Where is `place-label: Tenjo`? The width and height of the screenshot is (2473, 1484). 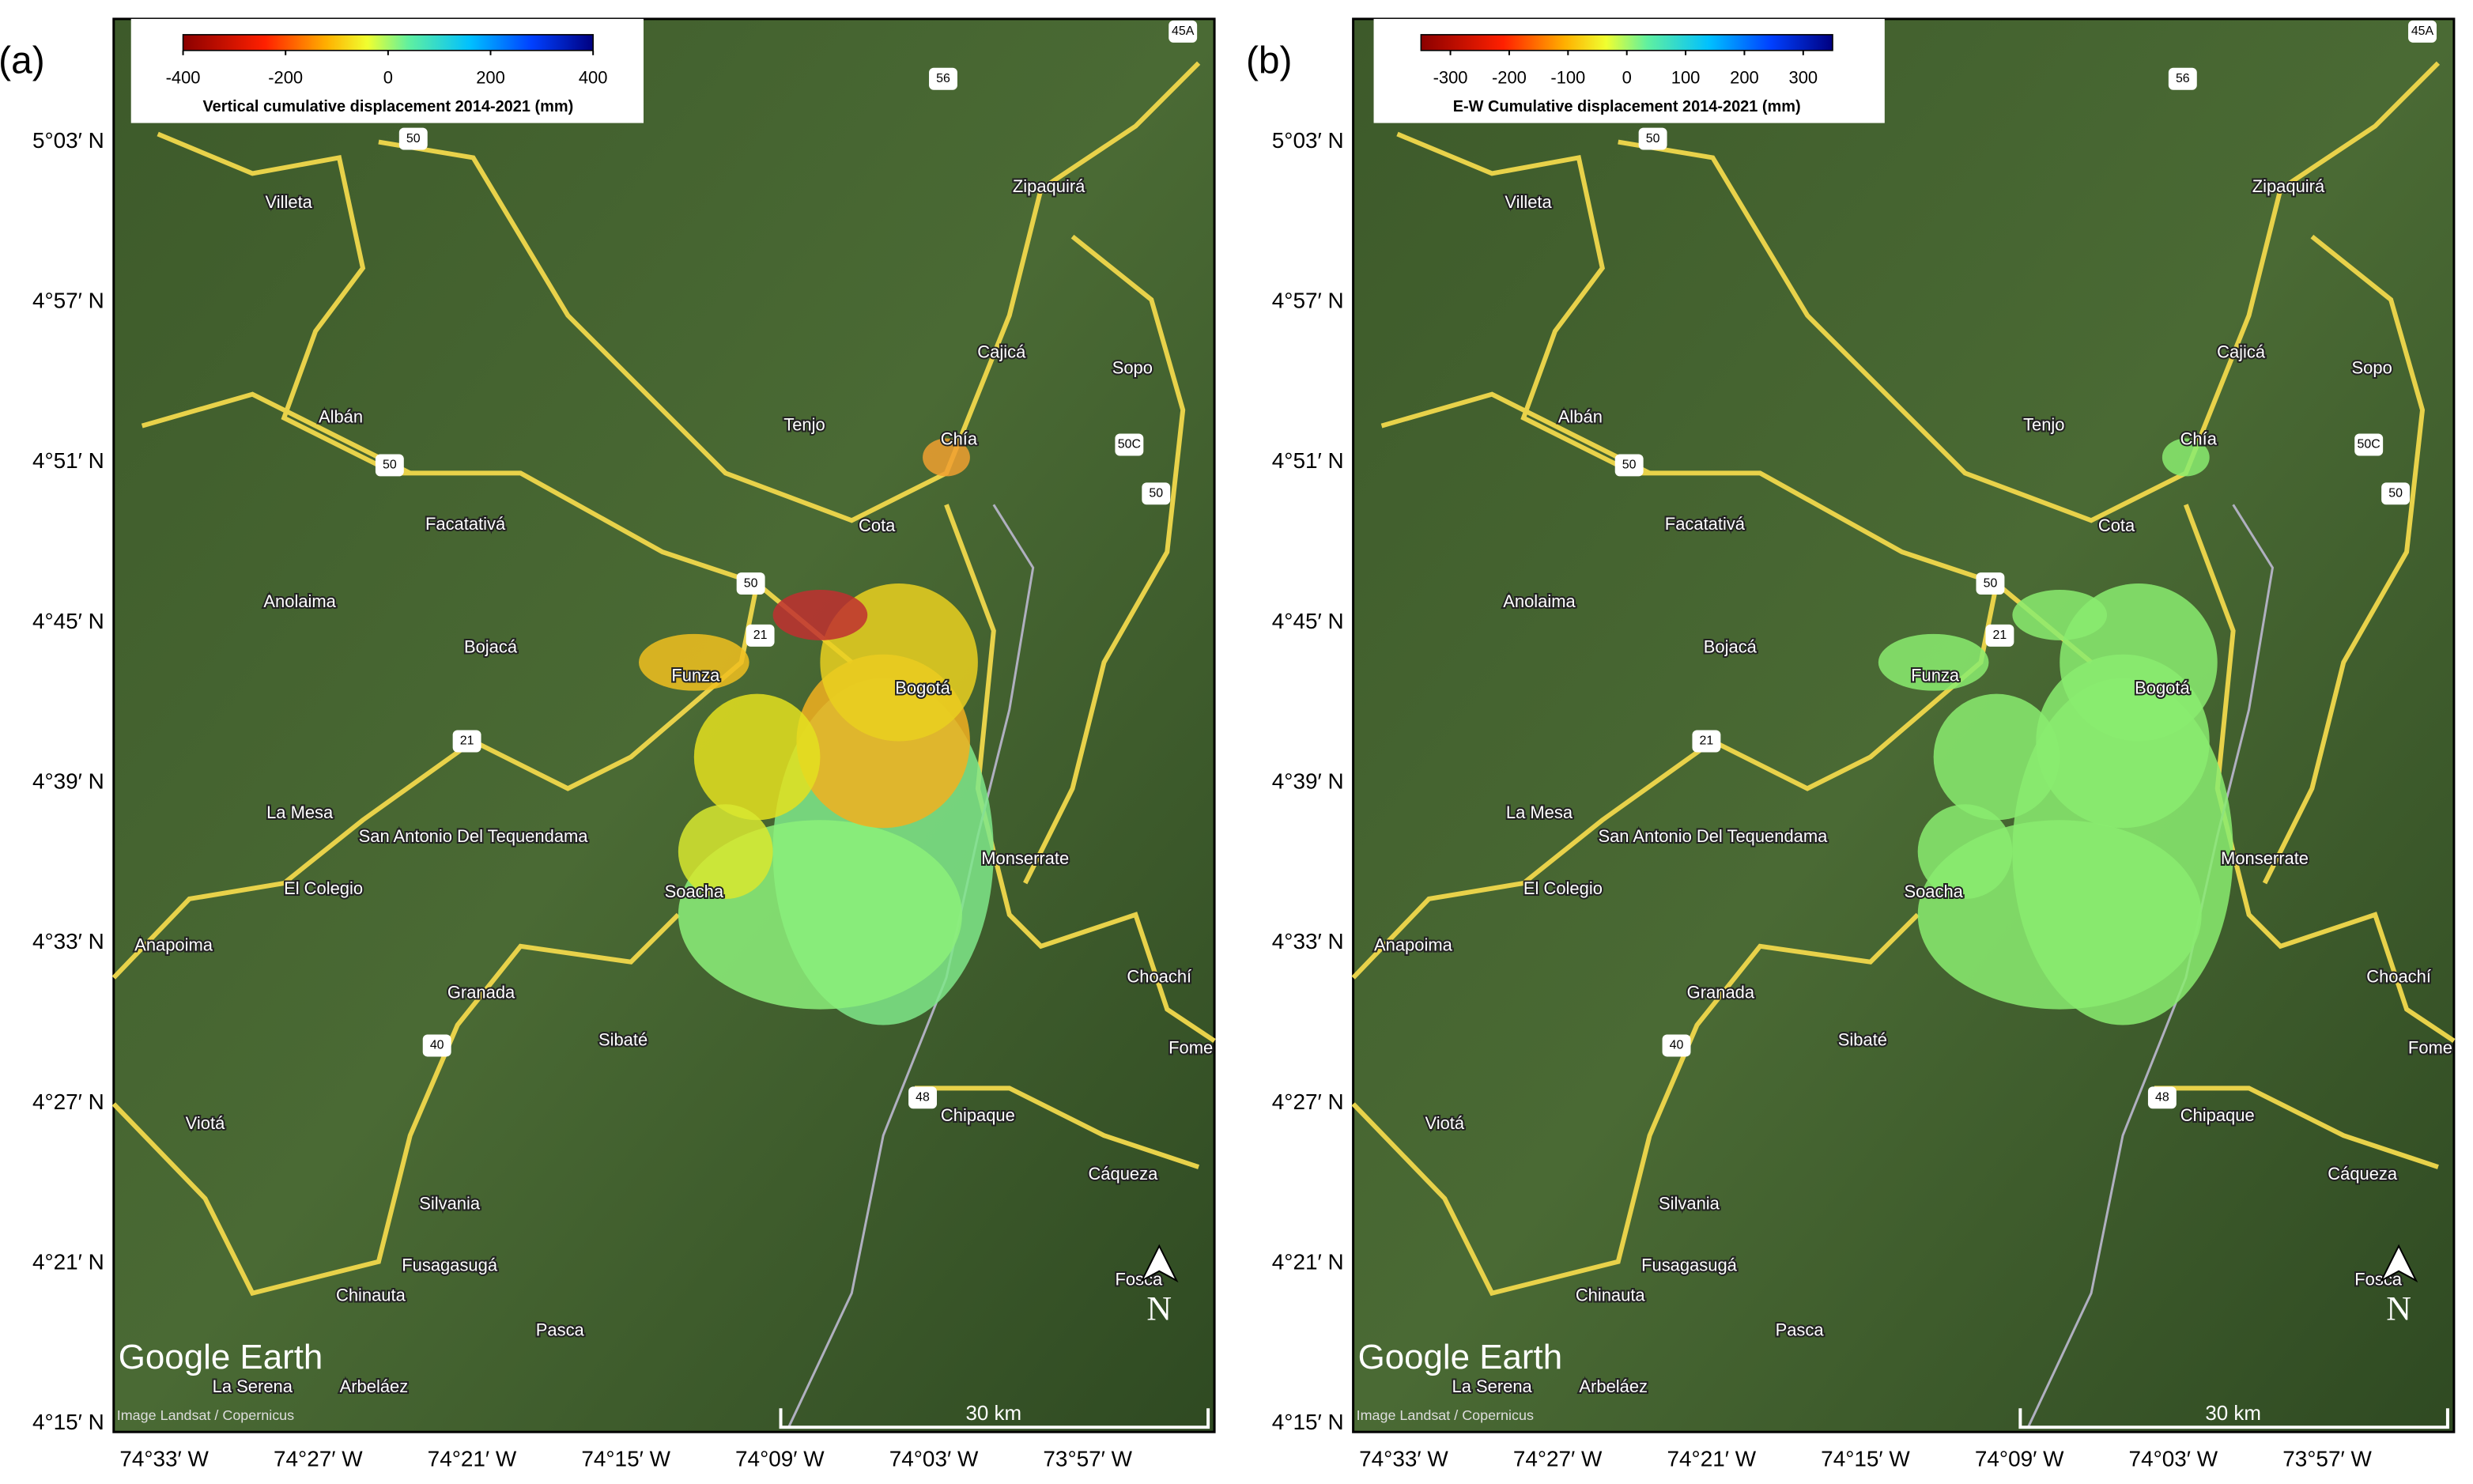 place-label: Tenjo is located at coordinates (804, 424).